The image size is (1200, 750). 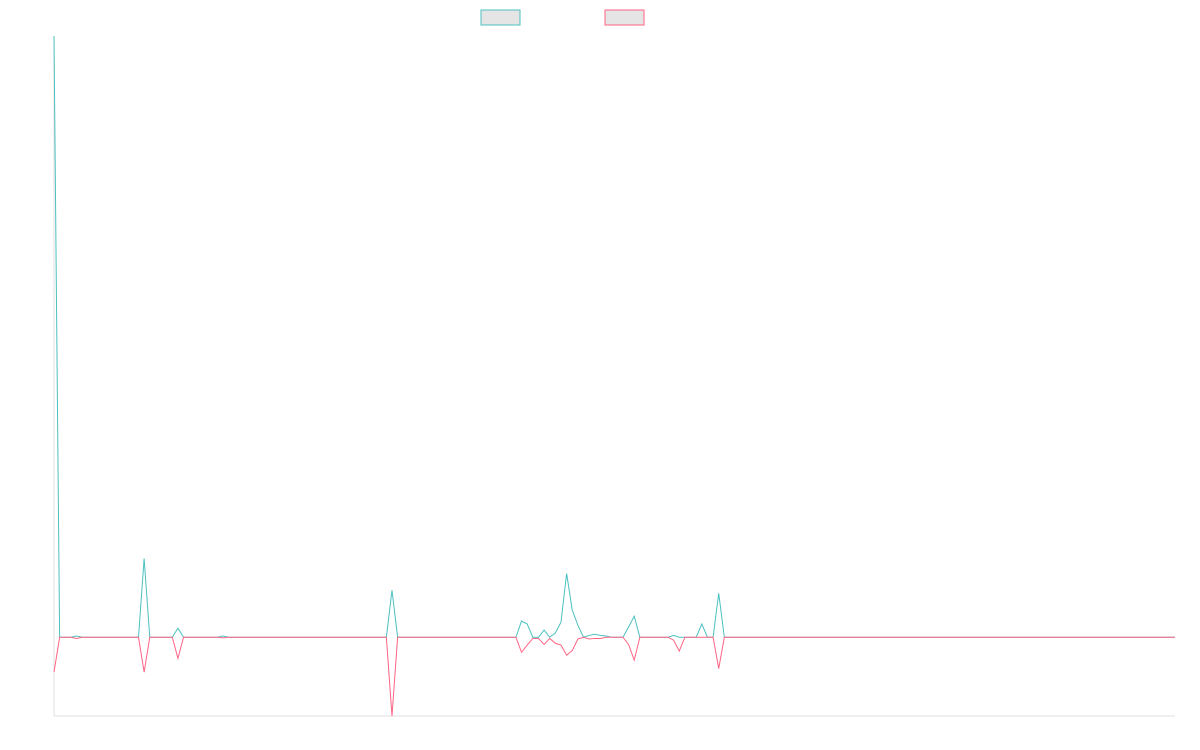 What do you see at coordinates (562, 17) in the screenshot?
I see `legend` at bounding box center [562, 17].